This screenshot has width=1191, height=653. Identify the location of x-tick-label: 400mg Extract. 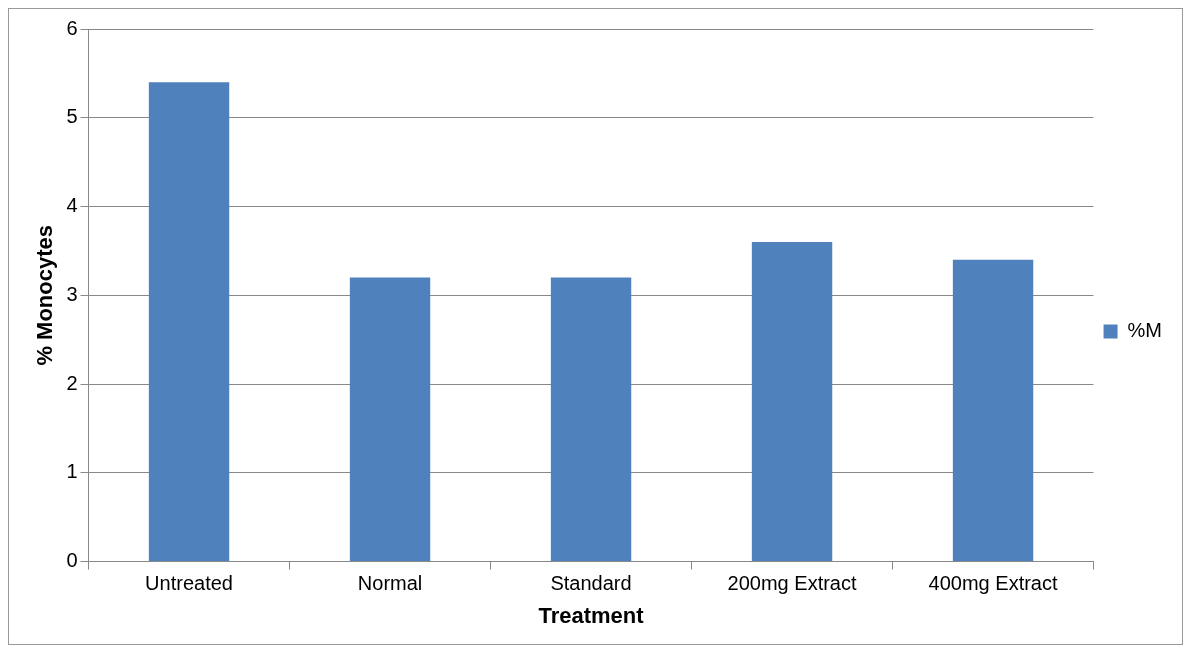
(993, 583).